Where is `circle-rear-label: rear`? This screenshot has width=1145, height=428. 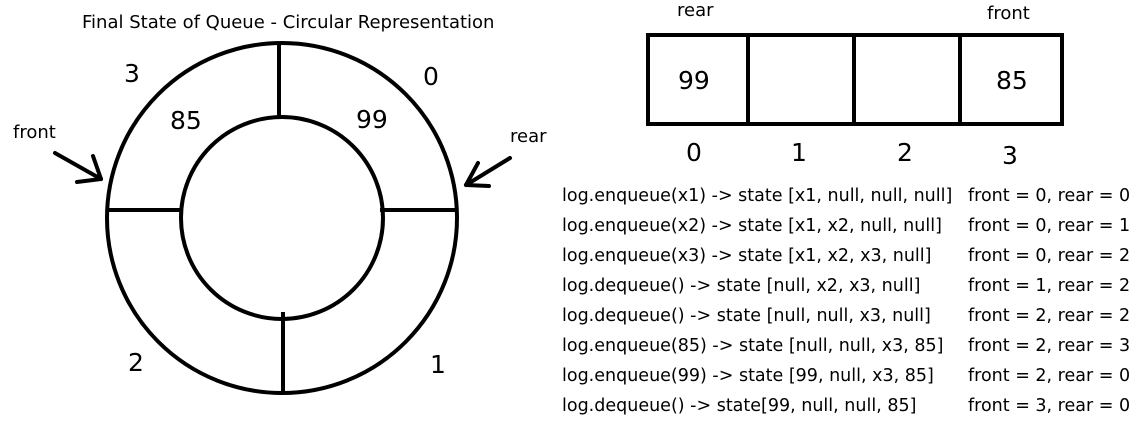
circle-rear-label: rear is located at coordinates (528, 136).